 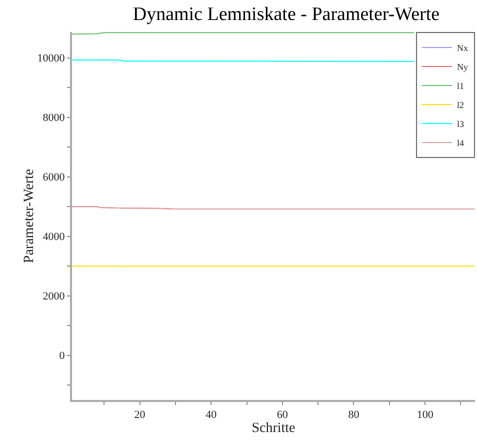 What do you see at coordinates (460, 105) in the screenshot?
I see `legend-label: l2` at bounding box center [460, 105].